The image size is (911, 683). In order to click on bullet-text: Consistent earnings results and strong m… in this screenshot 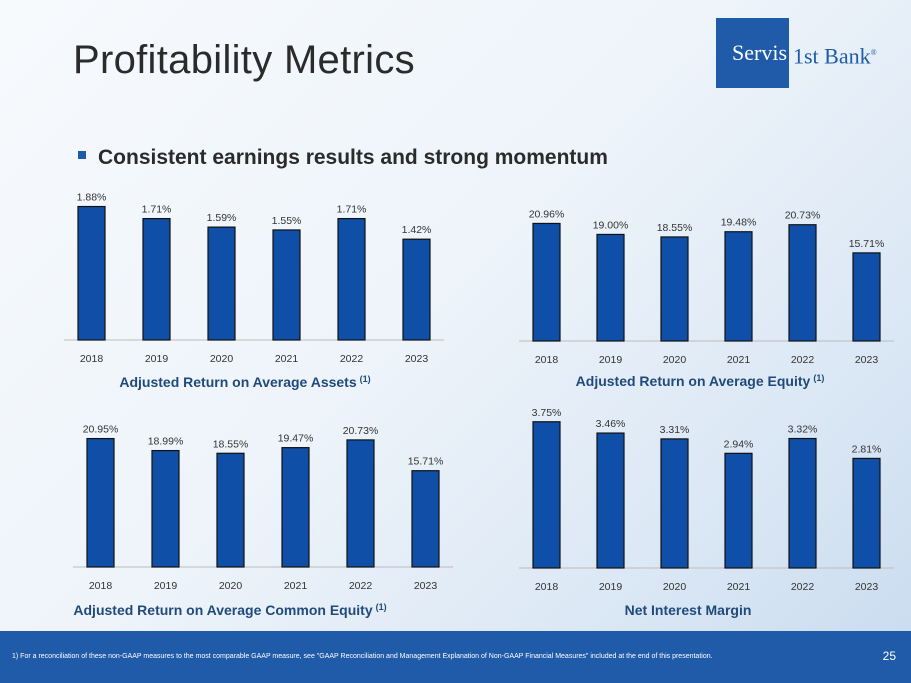, I will do `click(353, 157)`.